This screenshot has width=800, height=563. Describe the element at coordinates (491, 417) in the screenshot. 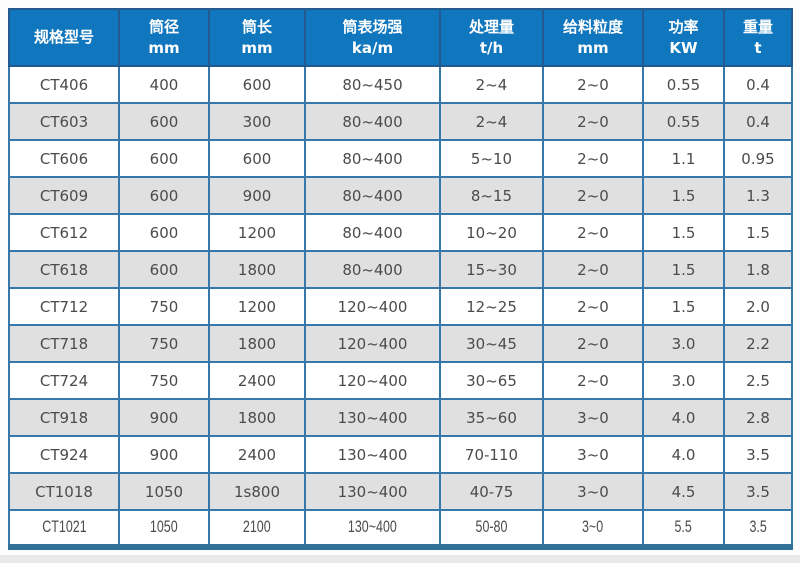

I see `table-cell: 35~60` at that location.